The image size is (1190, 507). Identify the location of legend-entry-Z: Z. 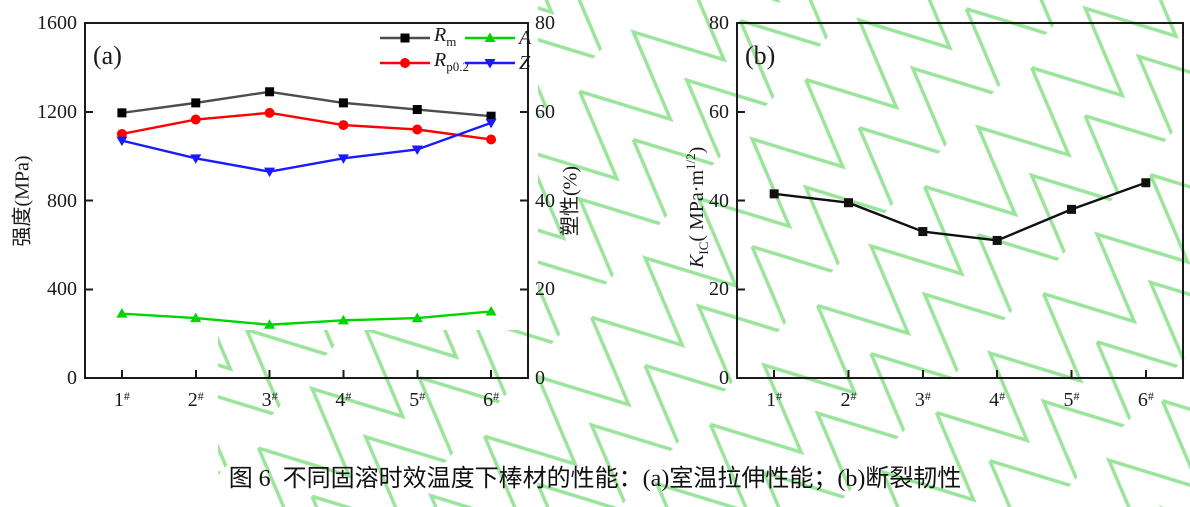
(497, 63).